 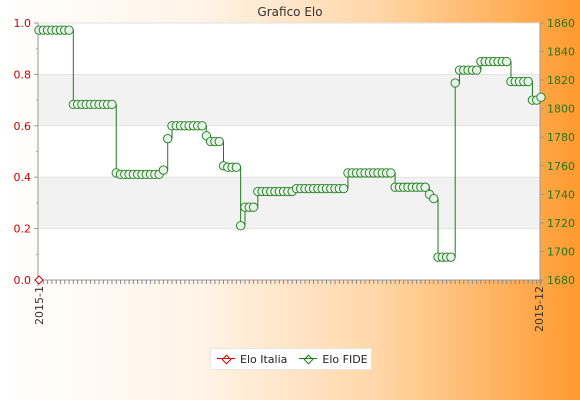 I want to click on right-tick-label: 1740, so click(x=561, y=194).